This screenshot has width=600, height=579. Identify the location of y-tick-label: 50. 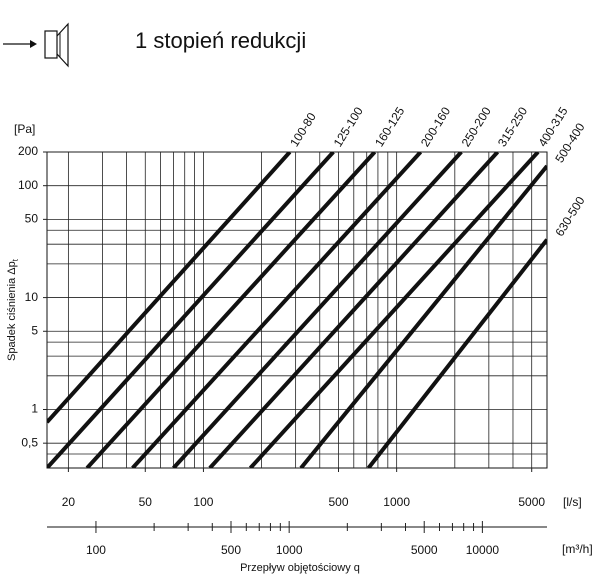
(32, 219).